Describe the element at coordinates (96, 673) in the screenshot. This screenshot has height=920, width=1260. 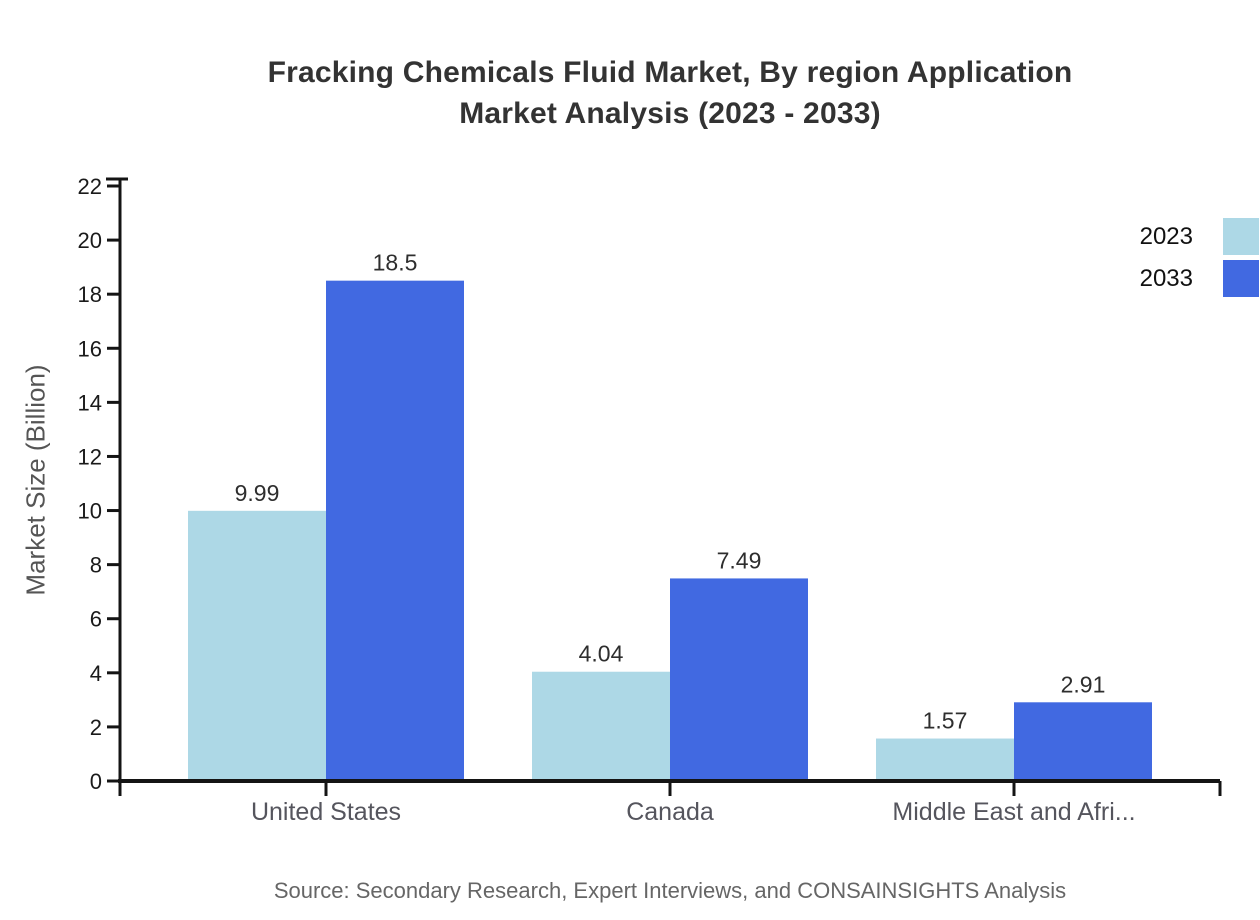
I see `y-tick-label-4: 4` at that location.